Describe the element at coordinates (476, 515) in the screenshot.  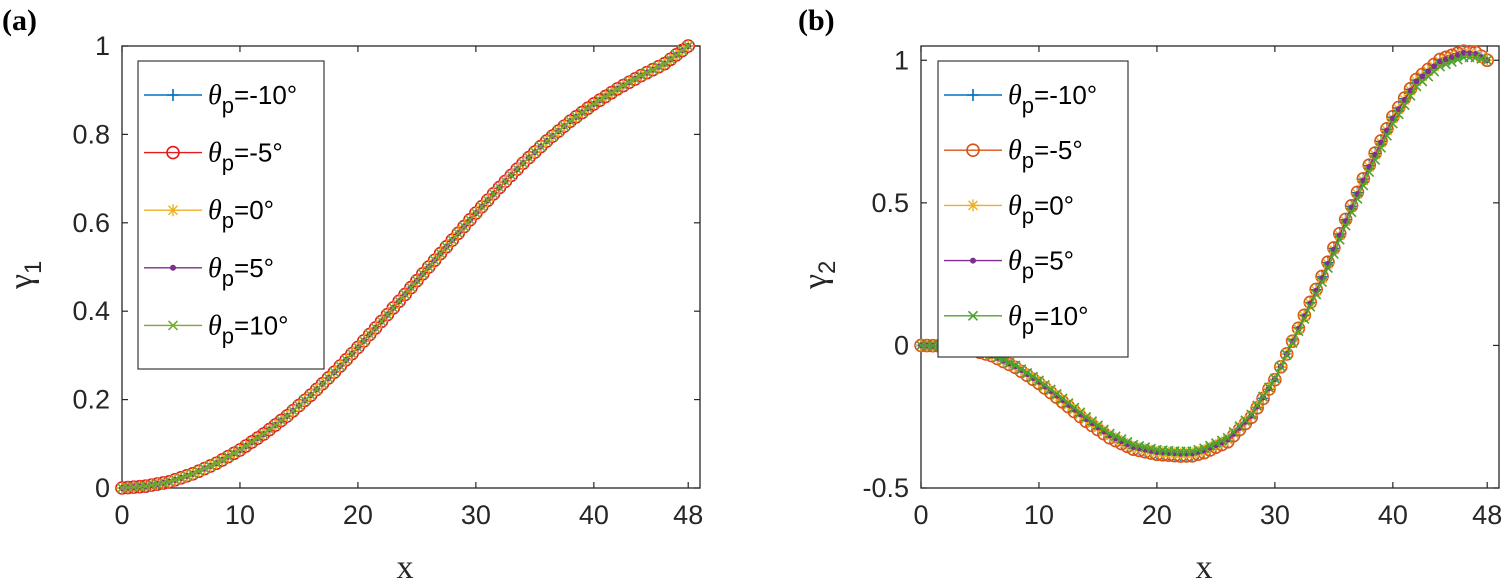
I see `x-tick-label: 30` at that location.